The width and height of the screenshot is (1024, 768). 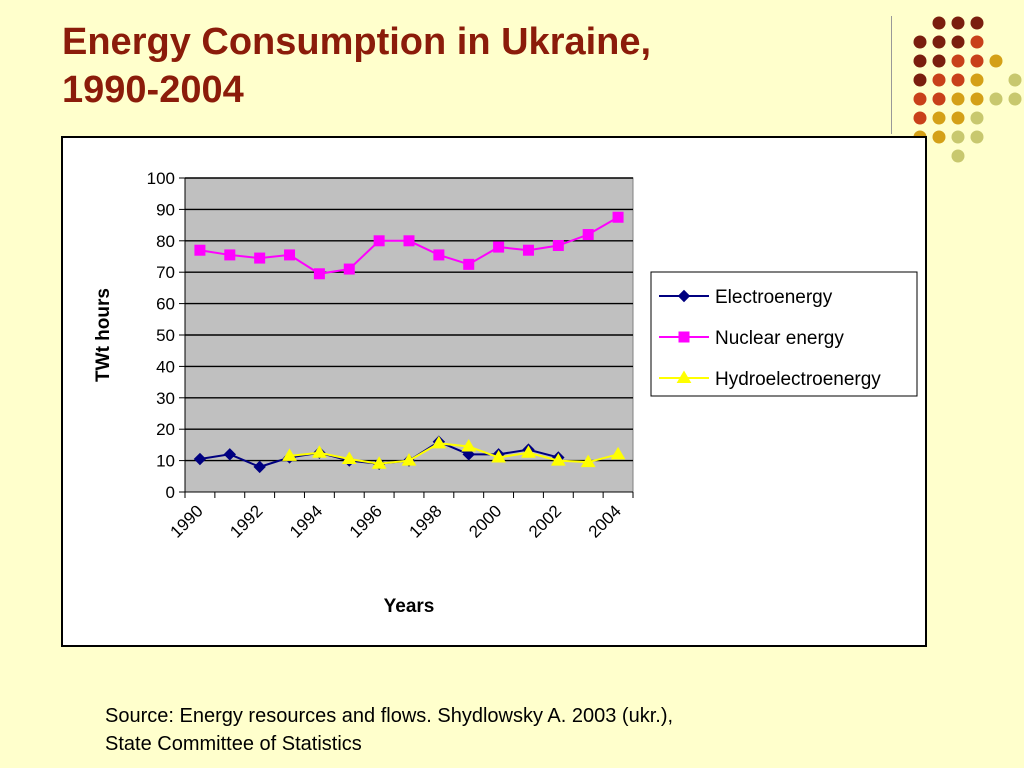 I want to click on divider-line, so click(x=891, y=75).